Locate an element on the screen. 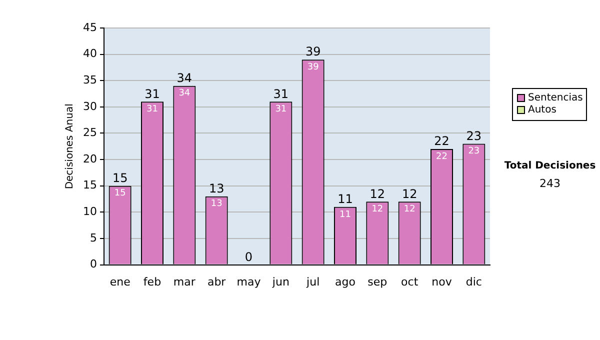  y-tick-label: 15 is located at coordinates (89, 185).